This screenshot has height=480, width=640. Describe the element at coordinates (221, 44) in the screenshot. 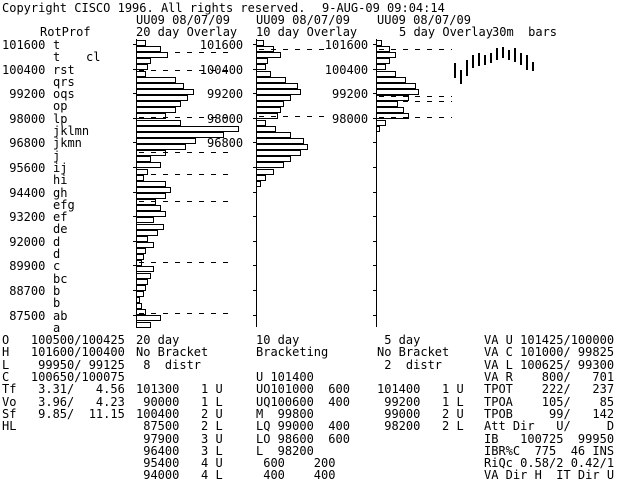

I see `price-label-20day: 101600` at that location.